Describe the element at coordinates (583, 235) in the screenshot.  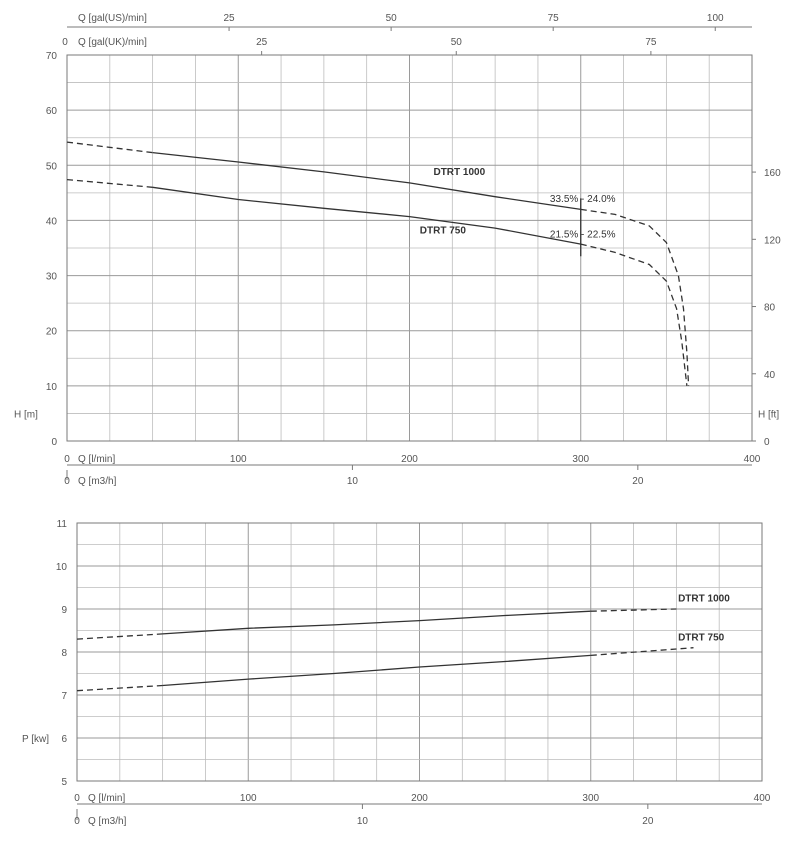
I see `efficiency-label: 21.5% - 22.5%` at that location.